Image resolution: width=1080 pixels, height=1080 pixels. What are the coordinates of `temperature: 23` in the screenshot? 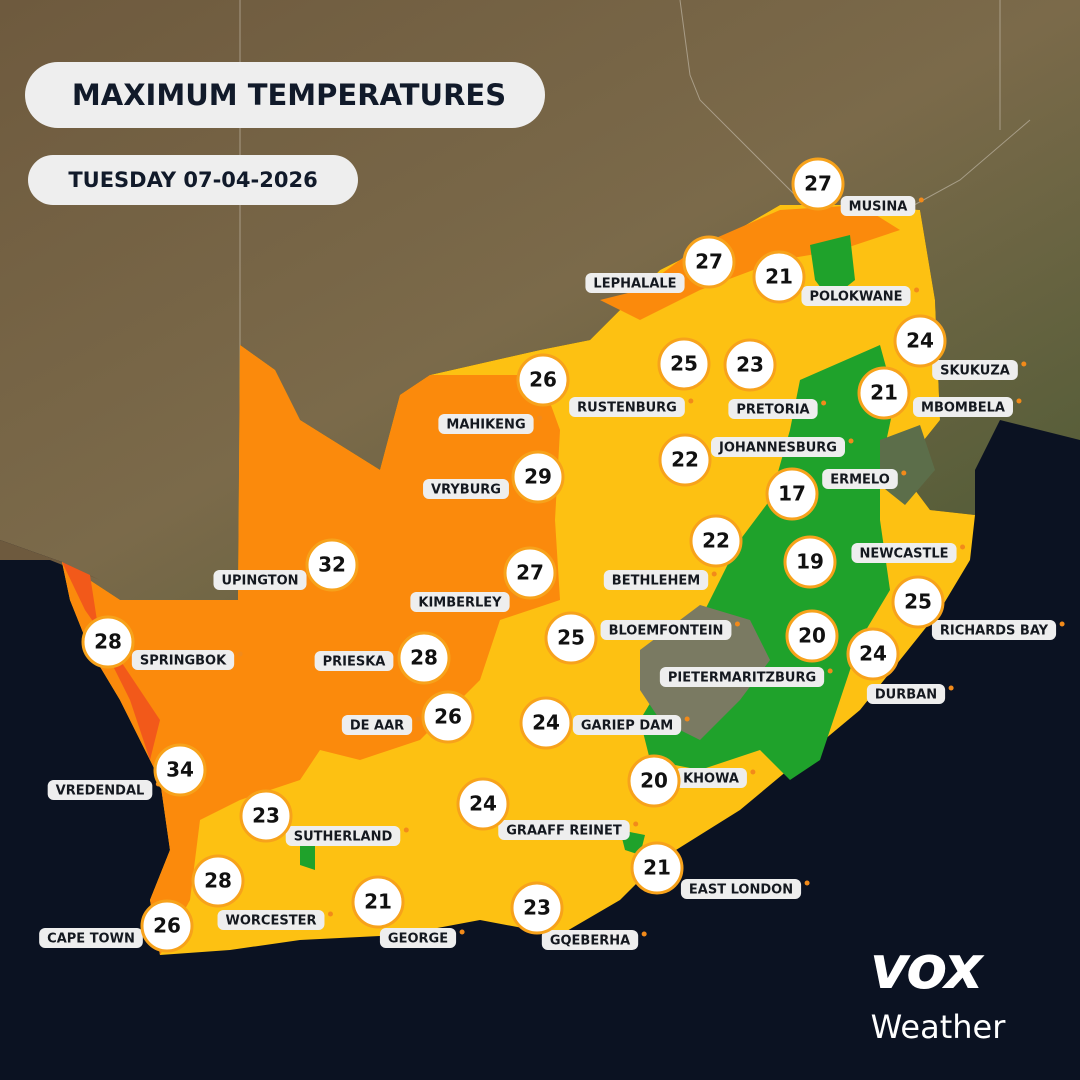 It's located at (537, 908).